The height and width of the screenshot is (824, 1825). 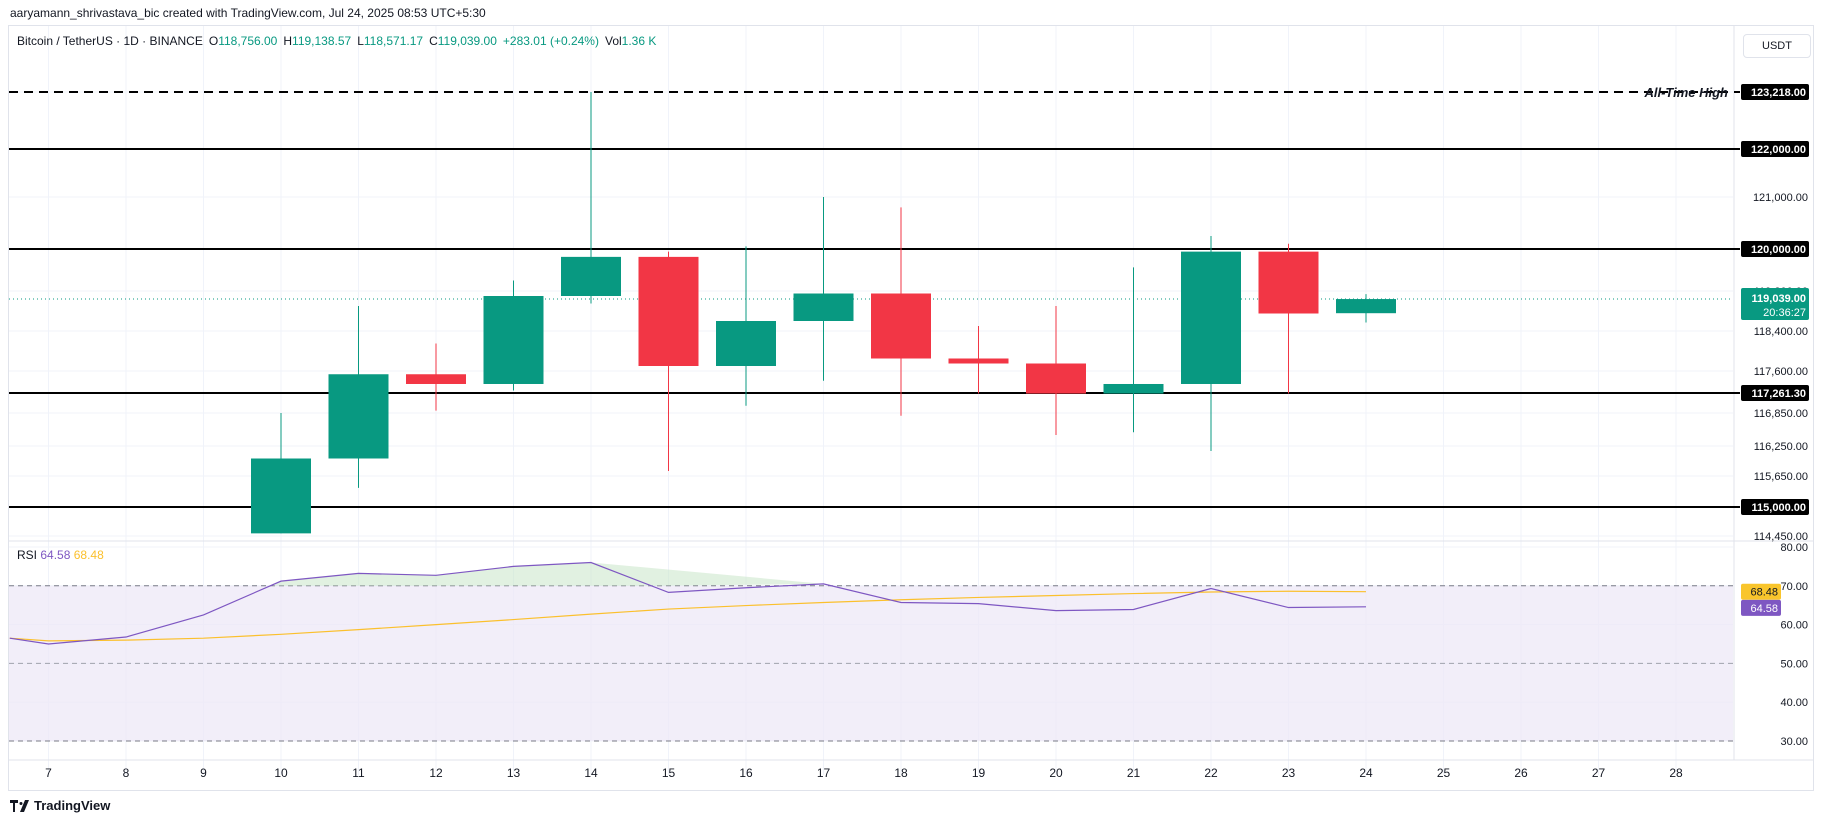 What do you see at coordinates (1794, 587) in the screenshot?
I see `rsi-tick-label: 70.00` at bounding box center [1794, 587].